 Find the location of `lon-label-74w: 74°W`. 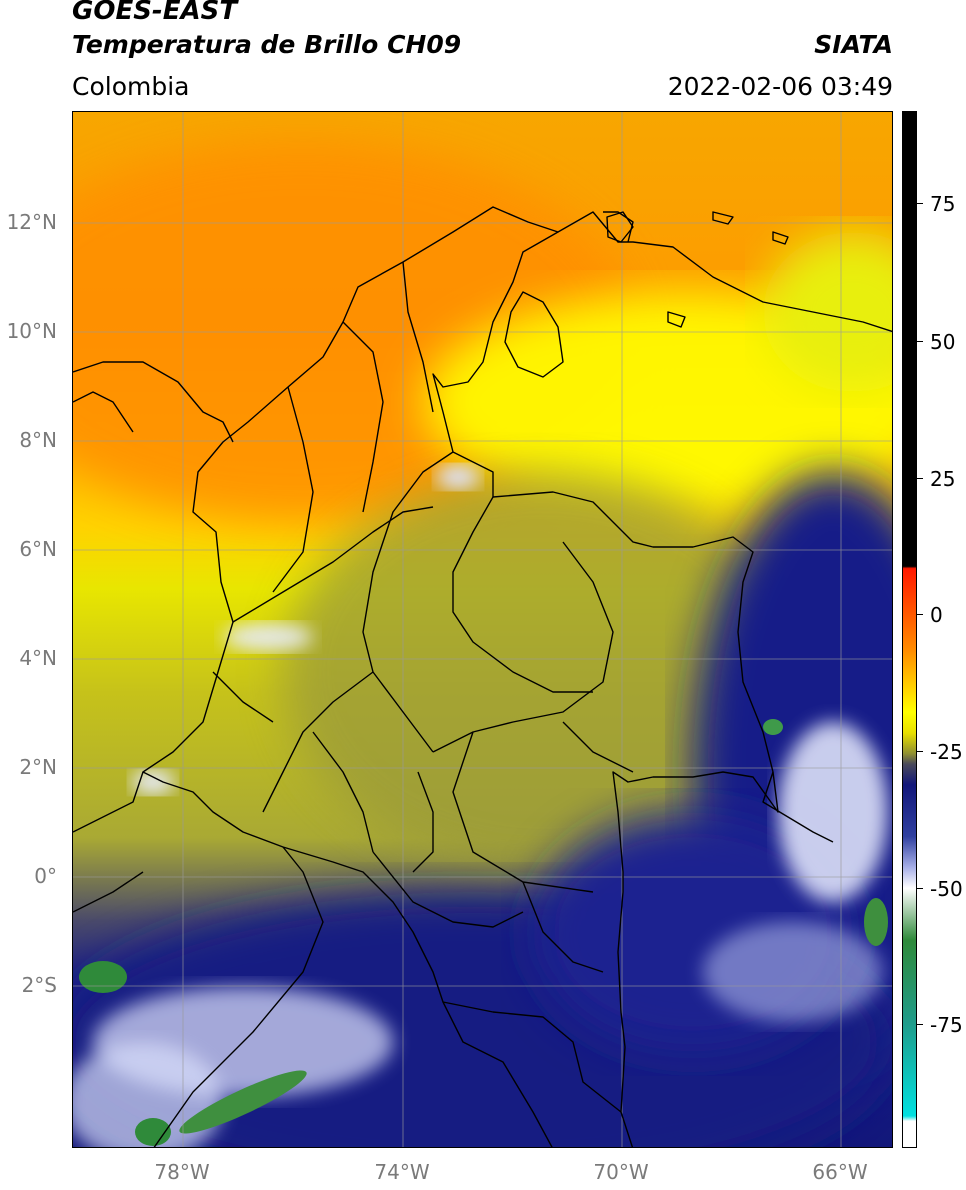

lon-label-74w: 74°W is located at coordinates (402, 1172).